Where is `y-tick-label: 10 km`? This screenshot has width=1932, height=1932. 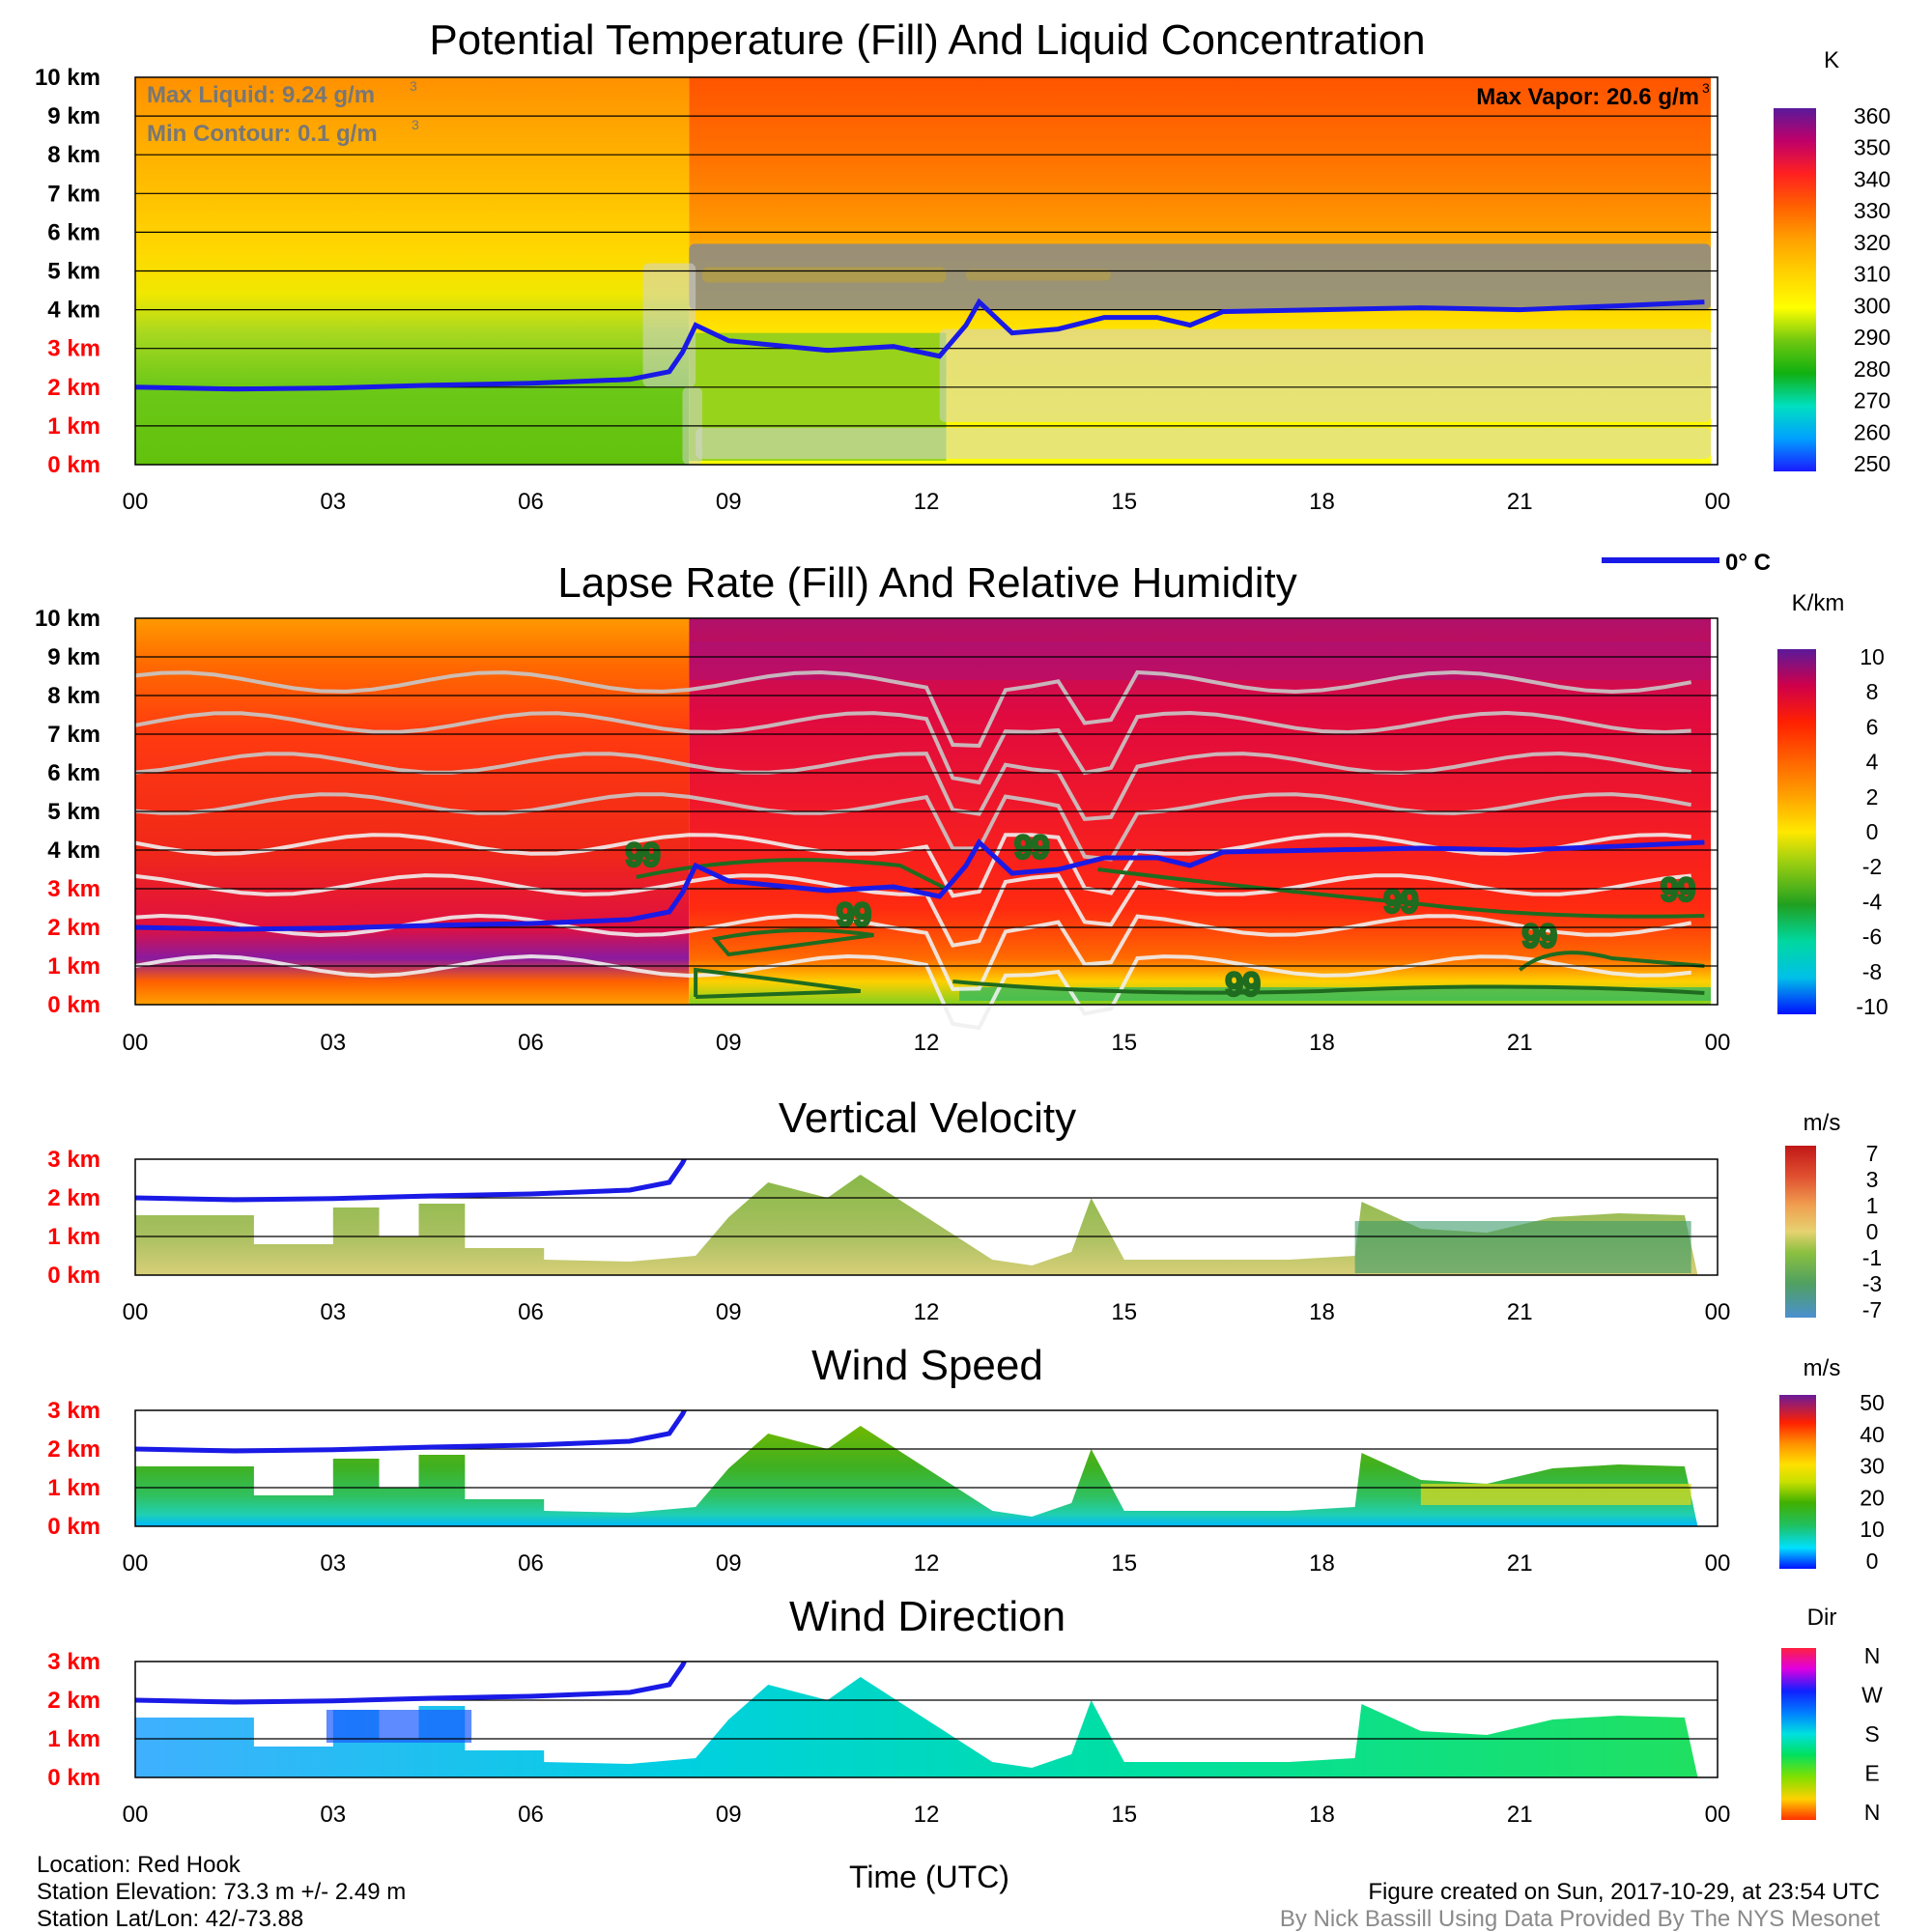 y-tick-label: 10 km is located at coordinates (67, 619).